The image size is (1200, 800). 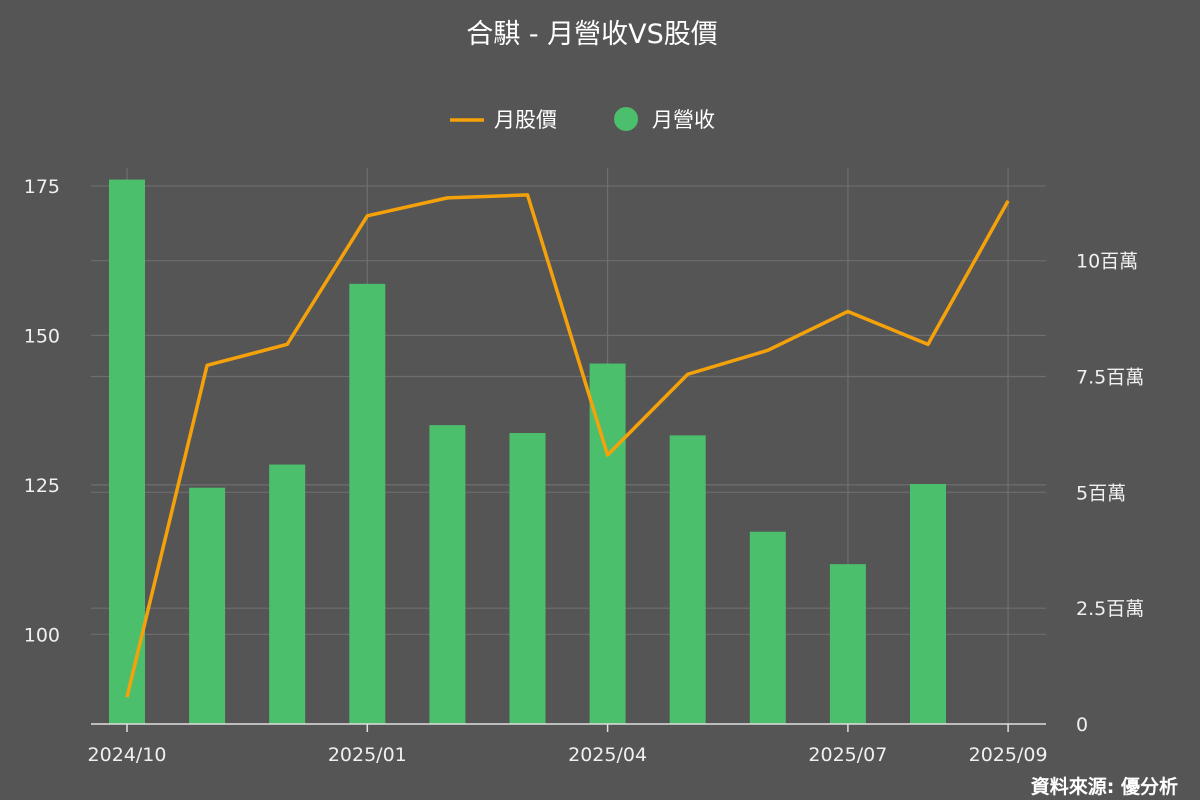 I want to click on revenue-bar-2025/08, so click(x=928, y=603).